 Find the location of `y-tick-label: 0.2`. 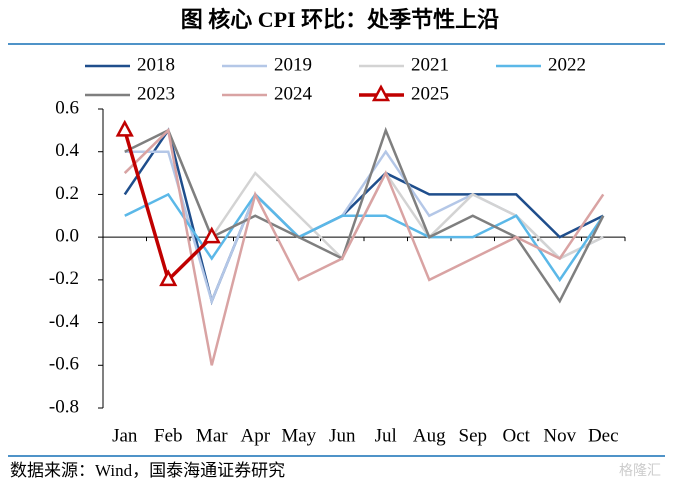

y-tick-label: 0.2 is located at coordinates (67, 193).